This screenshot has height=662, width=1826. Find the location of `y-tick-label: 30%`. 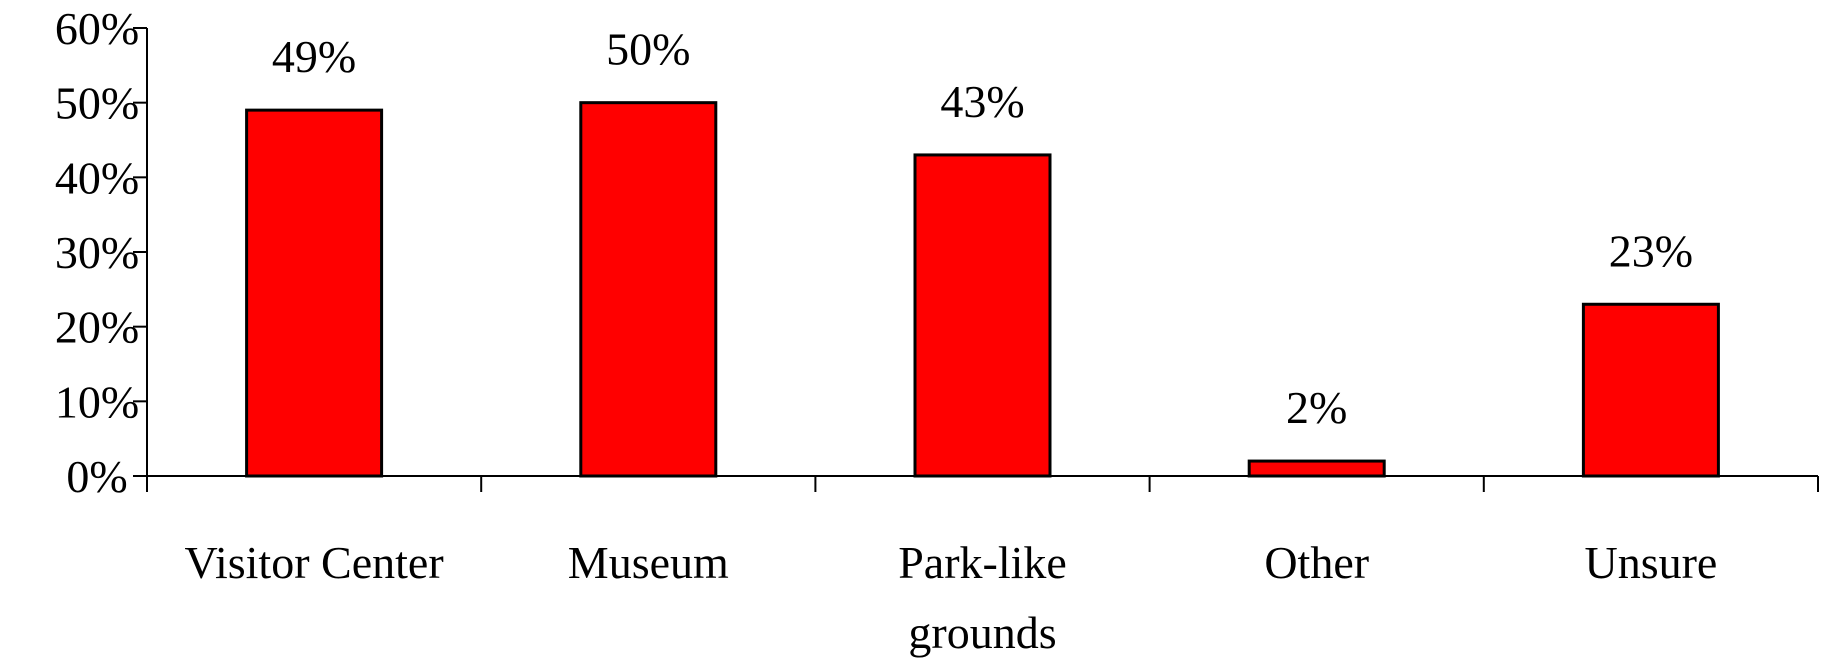

y-tick-label: 30% is located at coordinates (97, 252).